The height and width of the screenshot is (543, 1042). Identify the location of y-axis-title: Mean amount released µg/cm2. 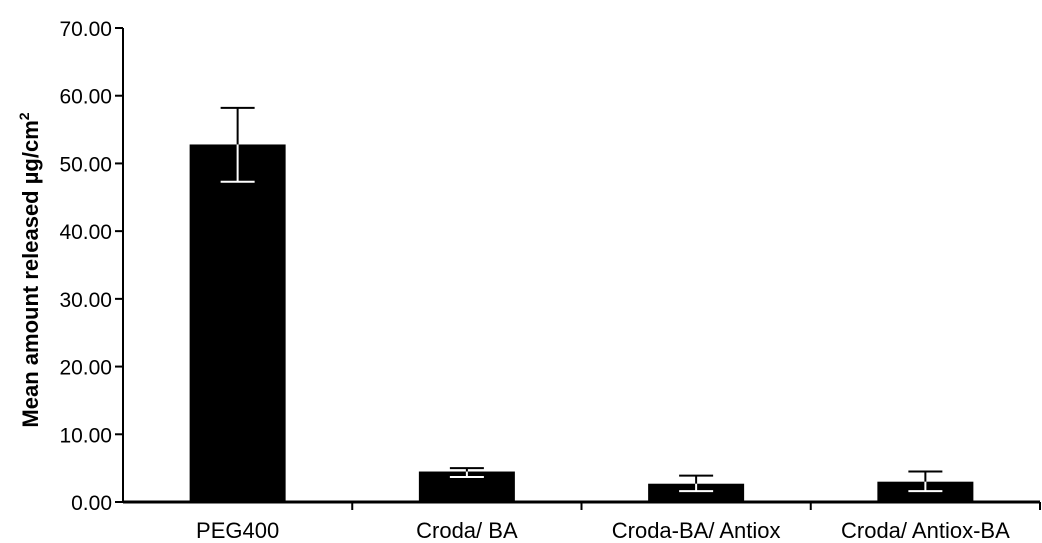
(29, 269).